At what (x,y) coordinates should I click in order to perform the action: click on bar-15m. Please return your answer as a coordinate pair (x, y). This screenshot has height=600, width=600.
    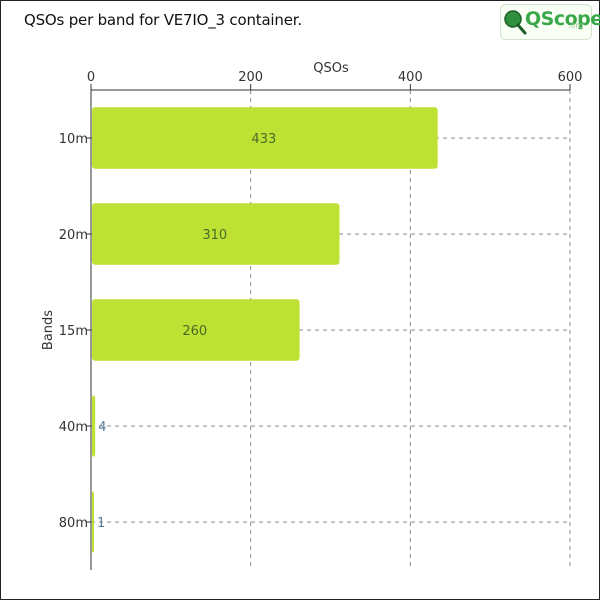
    Looking at the image, I should click on (196, 330).